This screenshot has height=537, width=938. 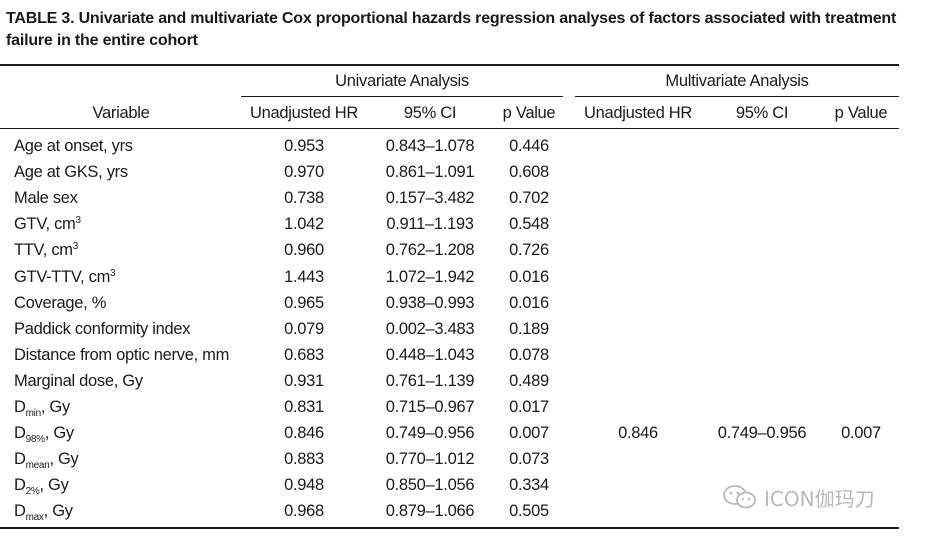 I want to click on variable-label-text: GTV, cm, so click(x=45, y=224).